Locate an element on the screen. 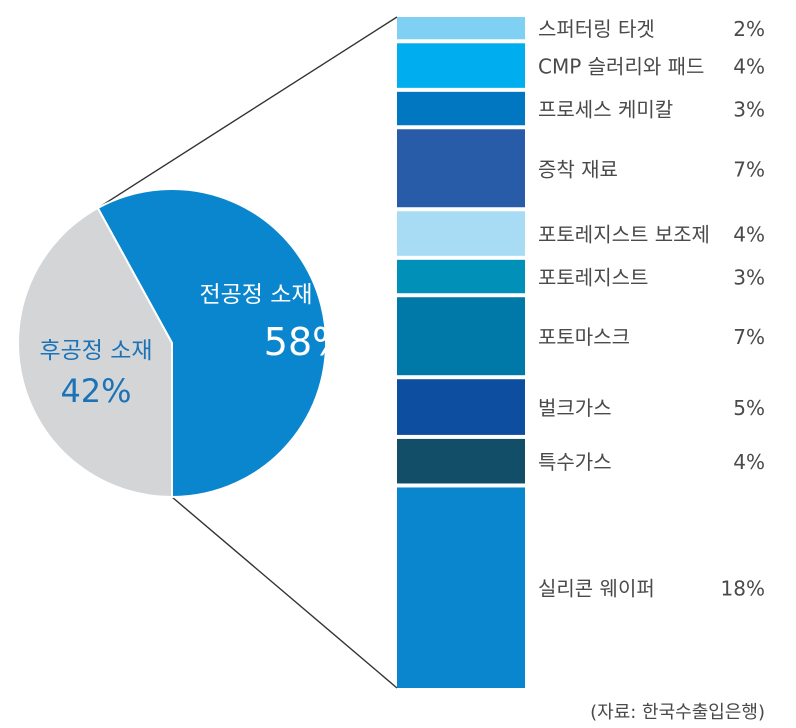 Image resolution: width=796 pixels, height=728 pixels. segment-value: 2% is located at coordinates (749, 29).